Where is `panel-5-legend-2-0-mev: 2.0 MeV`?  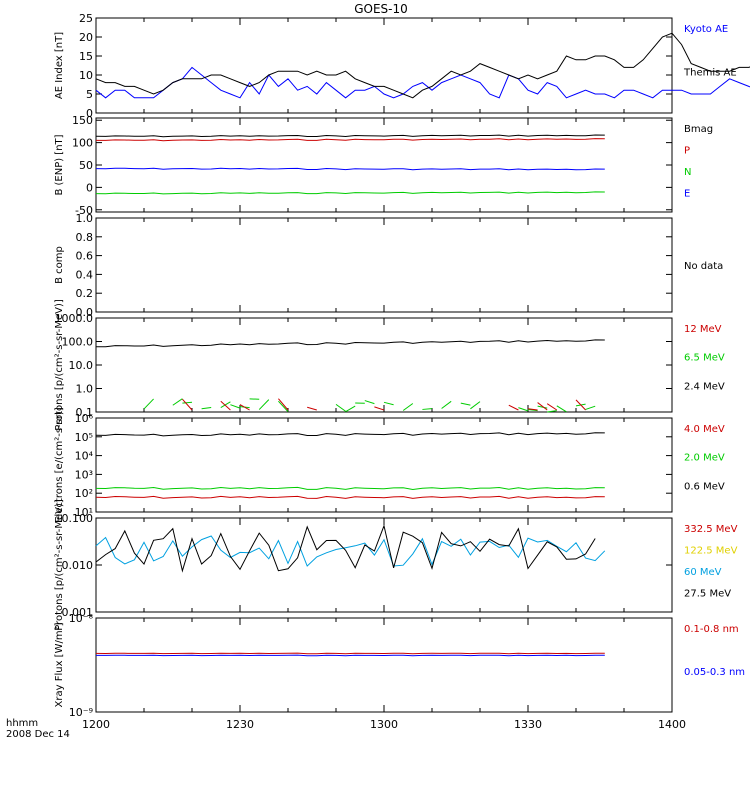
panel-5-legend-2-0-mev: 2.0 MeV is located at coordinates (704, 458).